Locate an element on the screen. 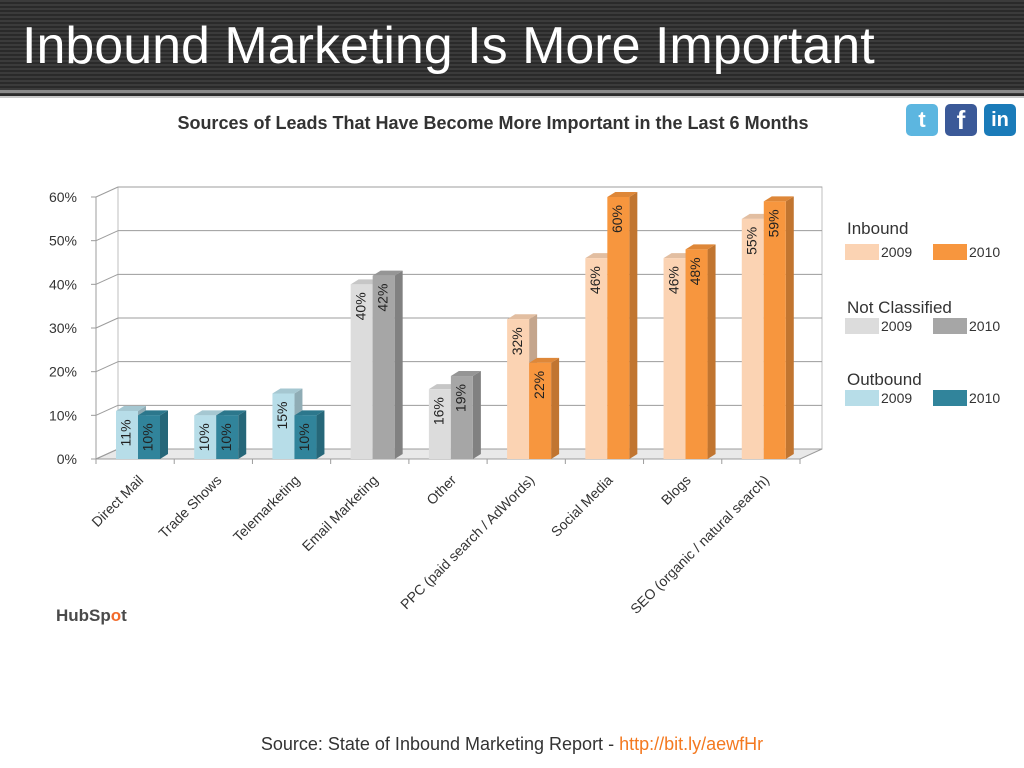 This screenshot has height=768, width=1024. bar-2010-2: 10% is located at coordinates (309, 434).